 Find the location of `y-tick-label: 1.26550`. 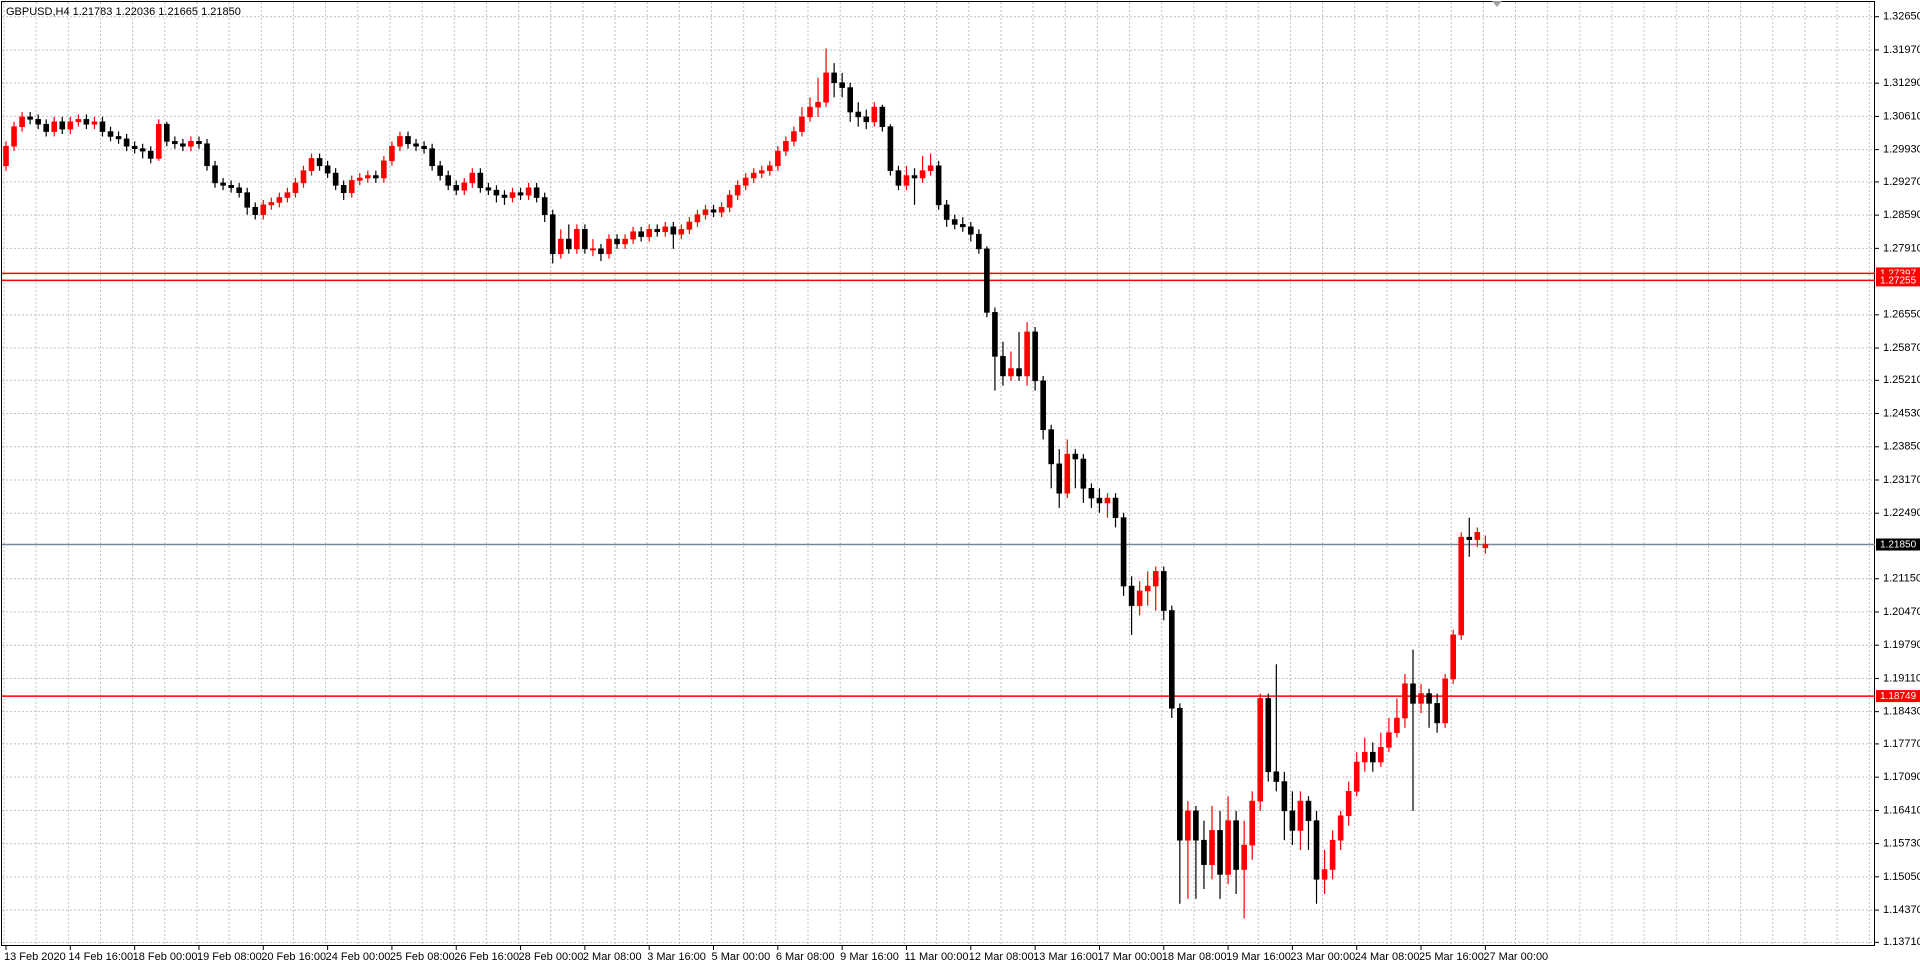

y-tick-label: 1.26550 is located at coordinates (1901, 315).